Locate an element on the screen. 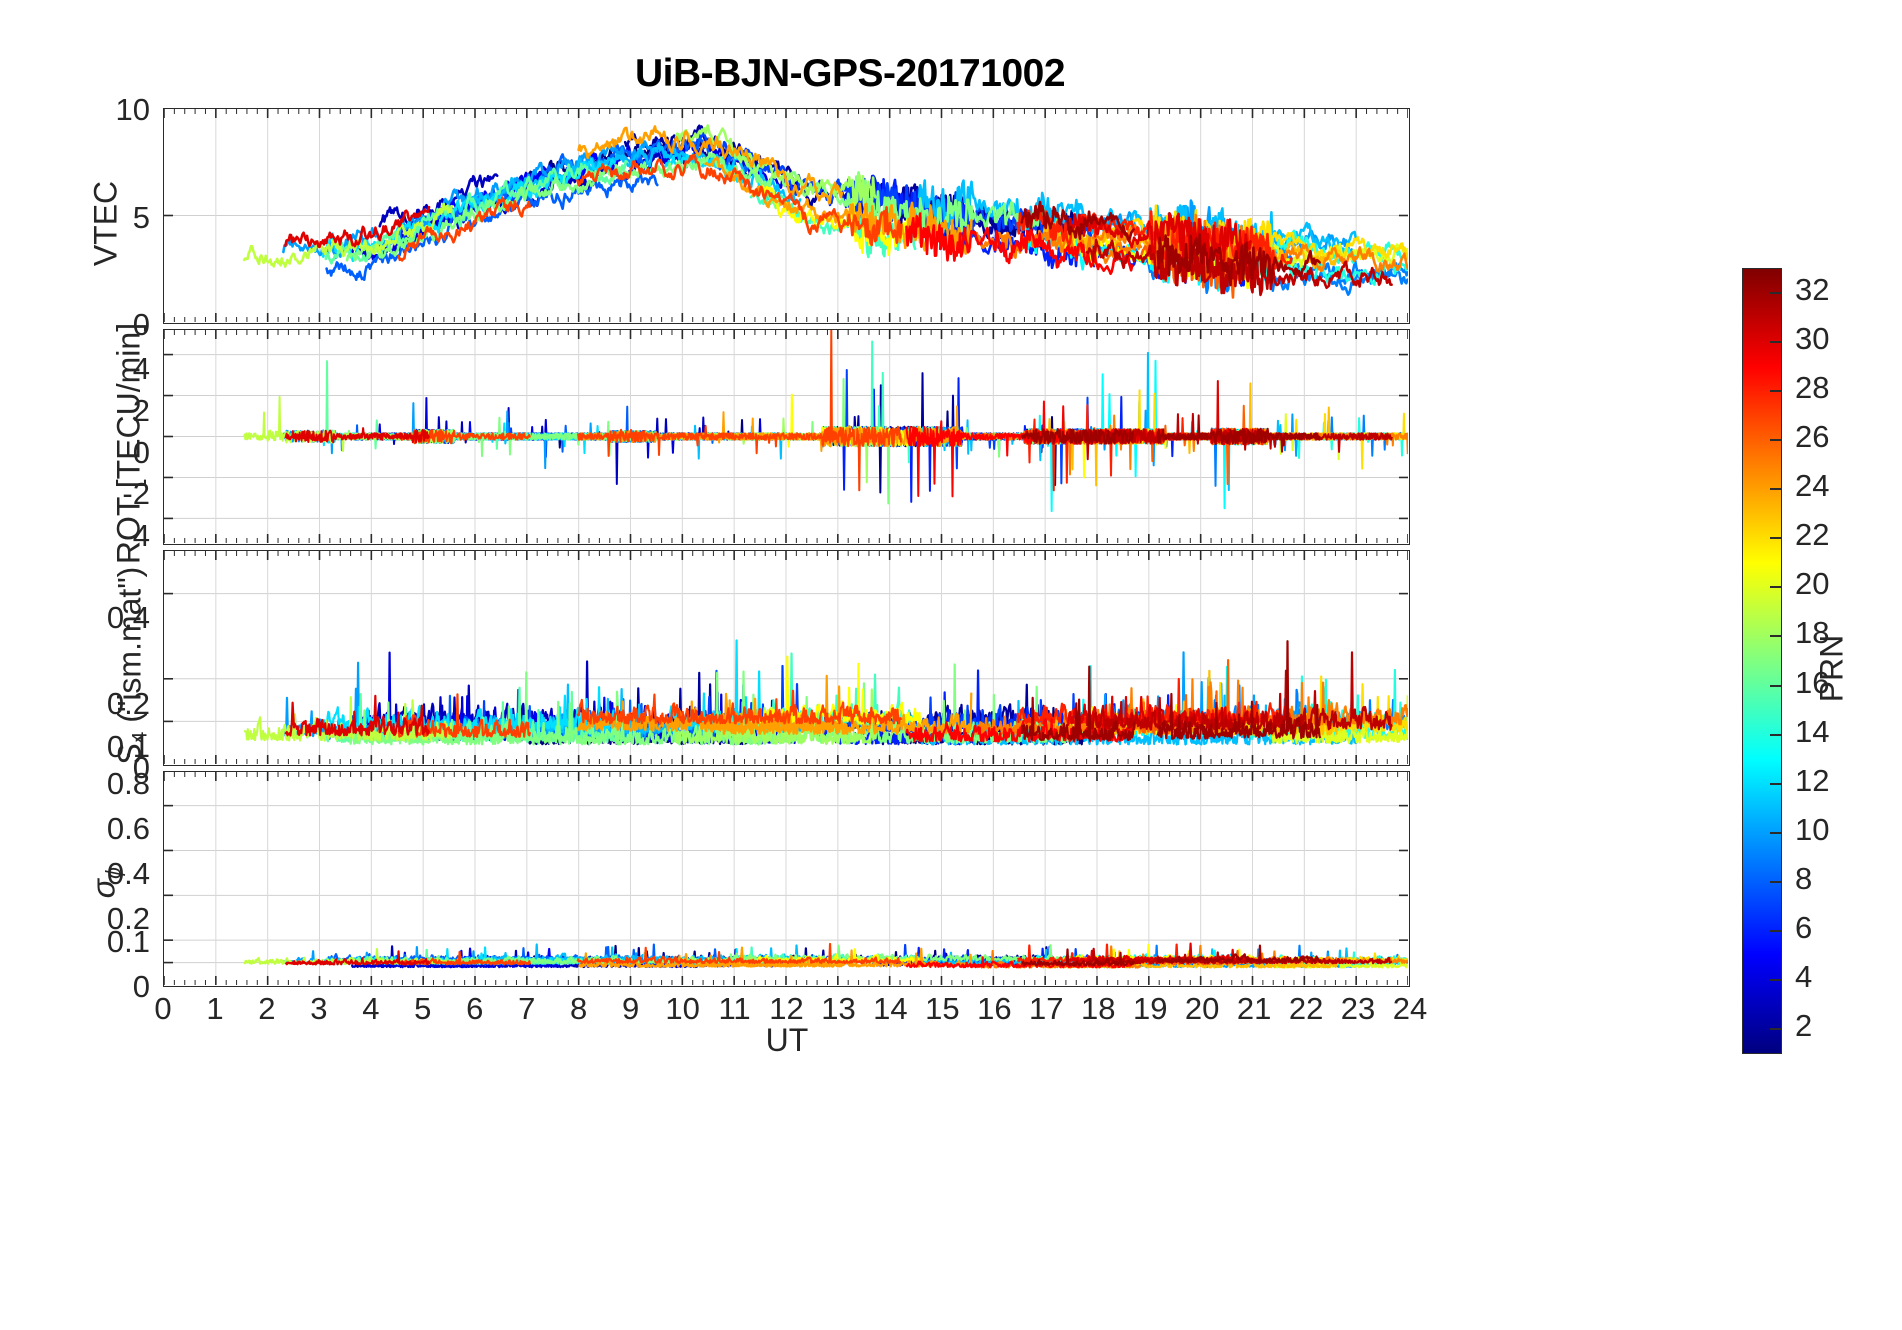 The image size is (1902, 1330). ytick-vtec-5: 5 is located at coordinates (141, 217).